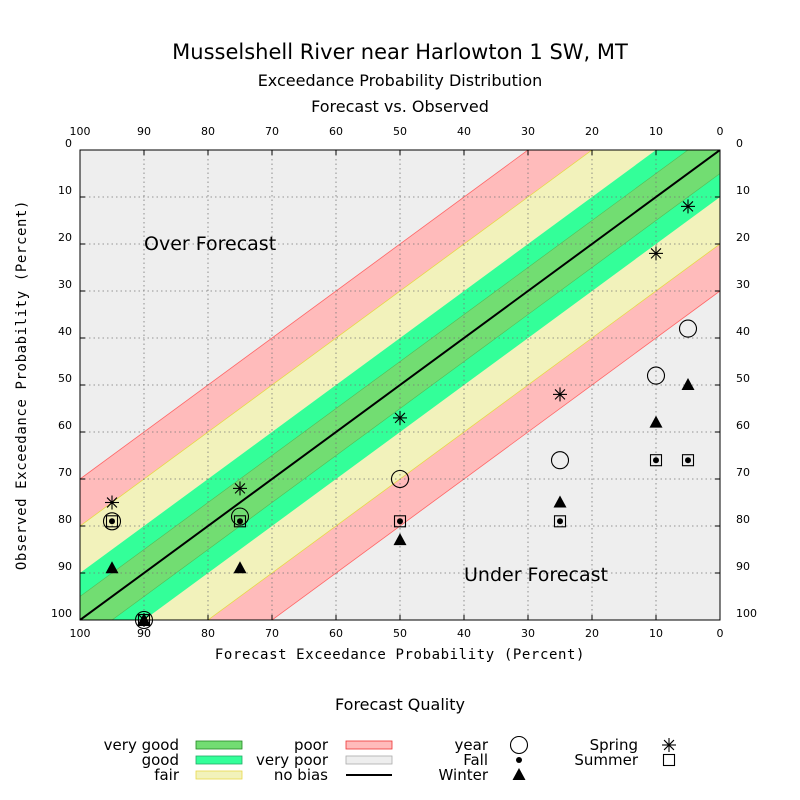 The image size is (800, 800). I want to click on legend-marker-spring, so click(669, 745).